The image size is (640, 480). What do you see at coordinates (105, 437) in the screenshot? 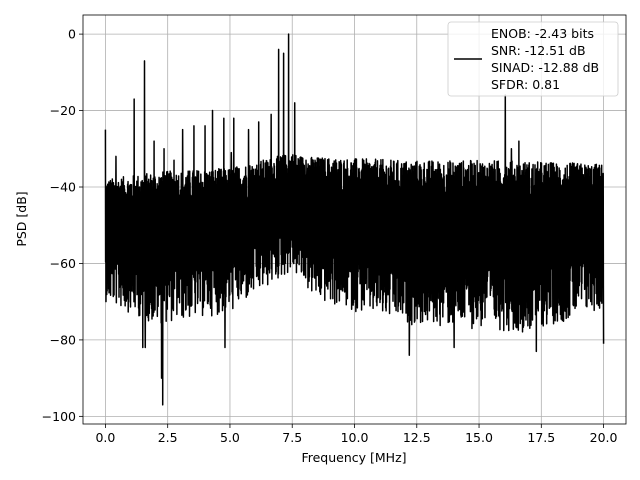
I see `x-tick-label: 0.0` at bounding box center [105, 437].